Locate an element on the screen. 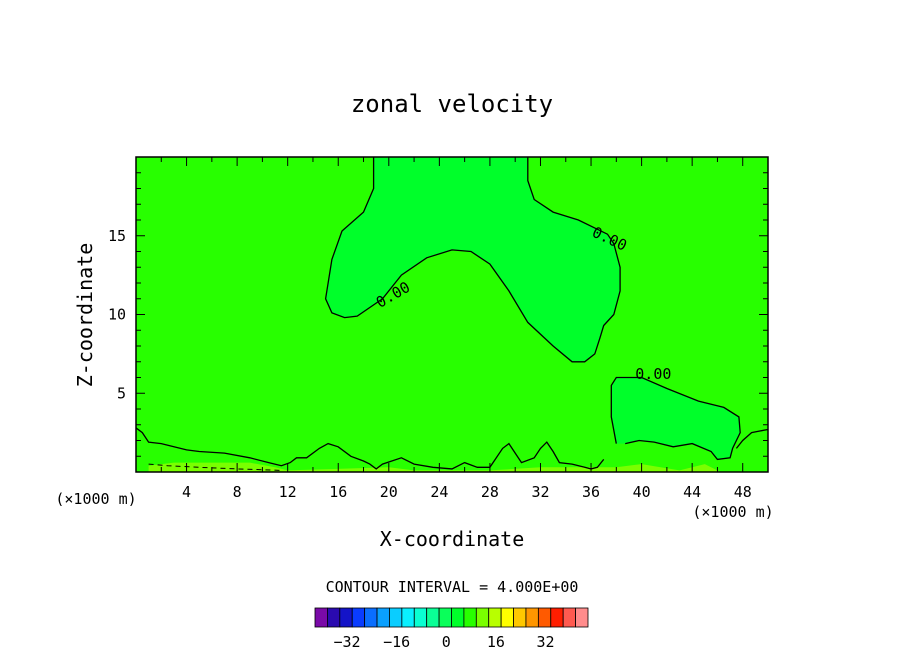 The width and height of the screenshot is (904, 654). x-tick-label: 32 is located at coordinates (540, 492).